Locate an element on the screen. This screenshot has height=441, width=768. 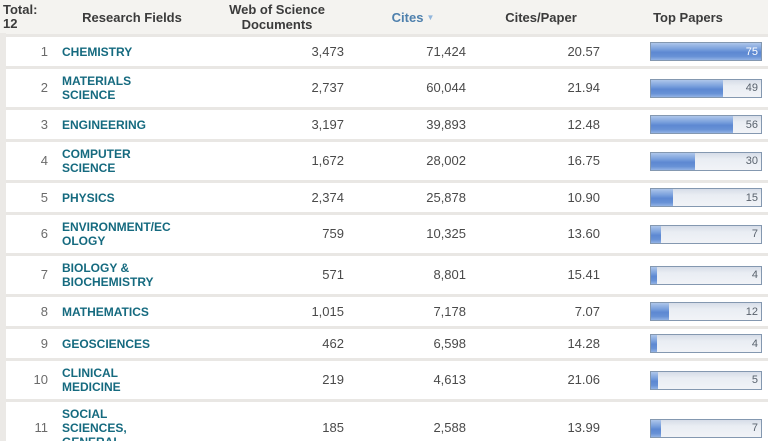
cites-per-paper-cell: 7.07 is located at coordinates (587, 311).